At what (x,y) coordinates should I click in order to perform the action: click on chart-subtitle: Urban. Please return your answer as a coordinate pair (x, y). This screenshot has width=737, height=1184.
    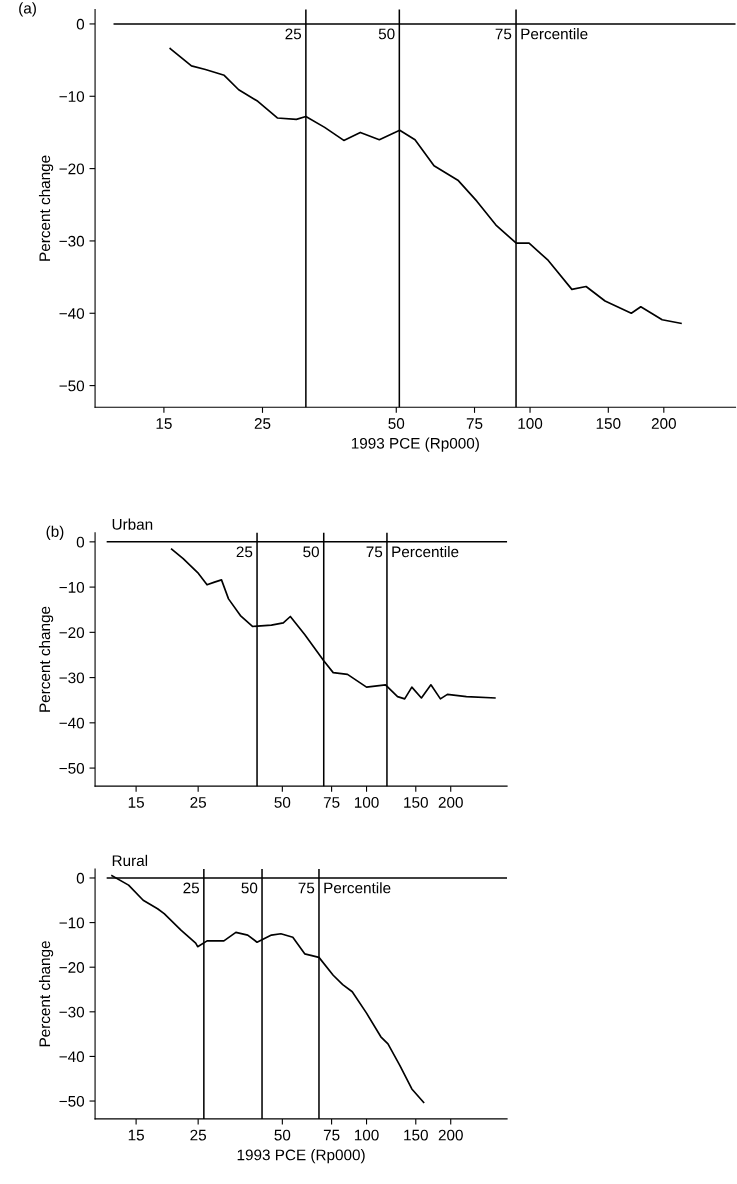
    Looking at the image, I should click on (132, 524).